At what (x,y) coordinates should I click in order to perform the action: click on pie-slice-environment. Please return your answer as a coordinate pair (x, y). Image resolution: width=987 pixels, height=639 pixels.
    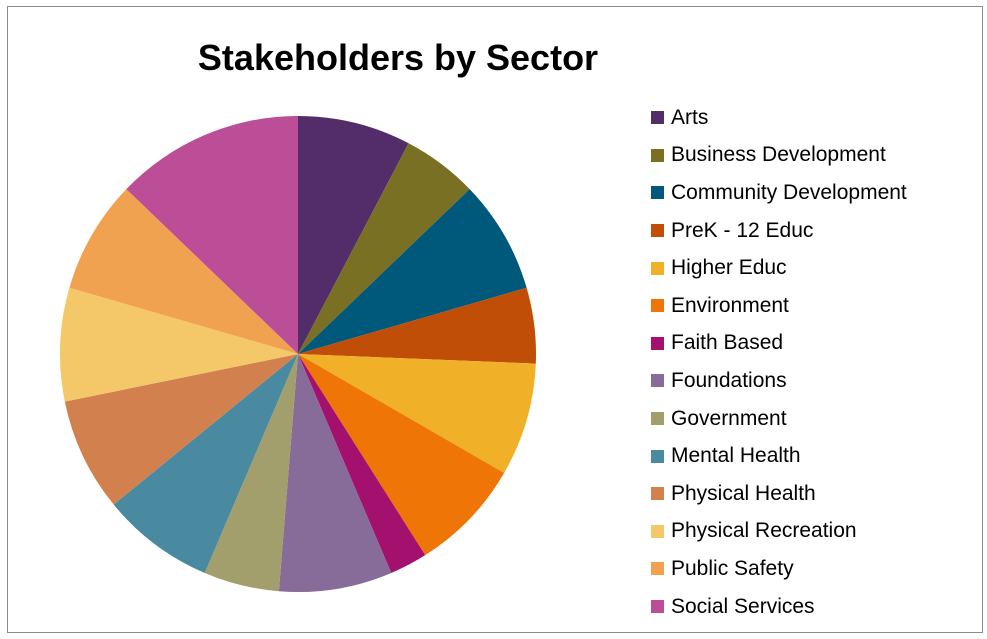
    Looking at the image, I should click on (401, 455).